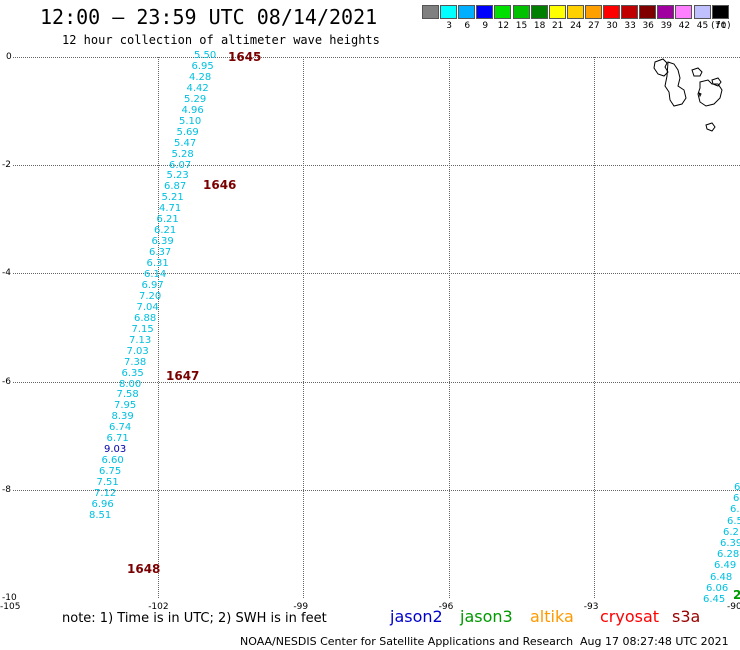 The width and height of the screenshot is (740, 650). I want to click on legend-label: 45, so click(702, 26).